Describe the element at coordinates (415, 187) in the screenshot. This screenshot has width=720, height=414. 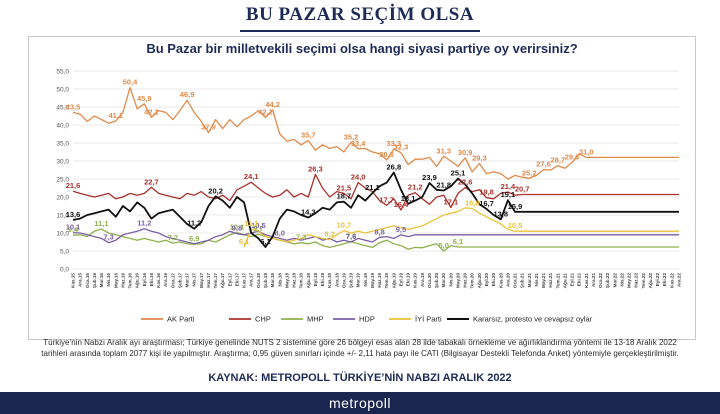
I see `data-label: 21,2` at that location.